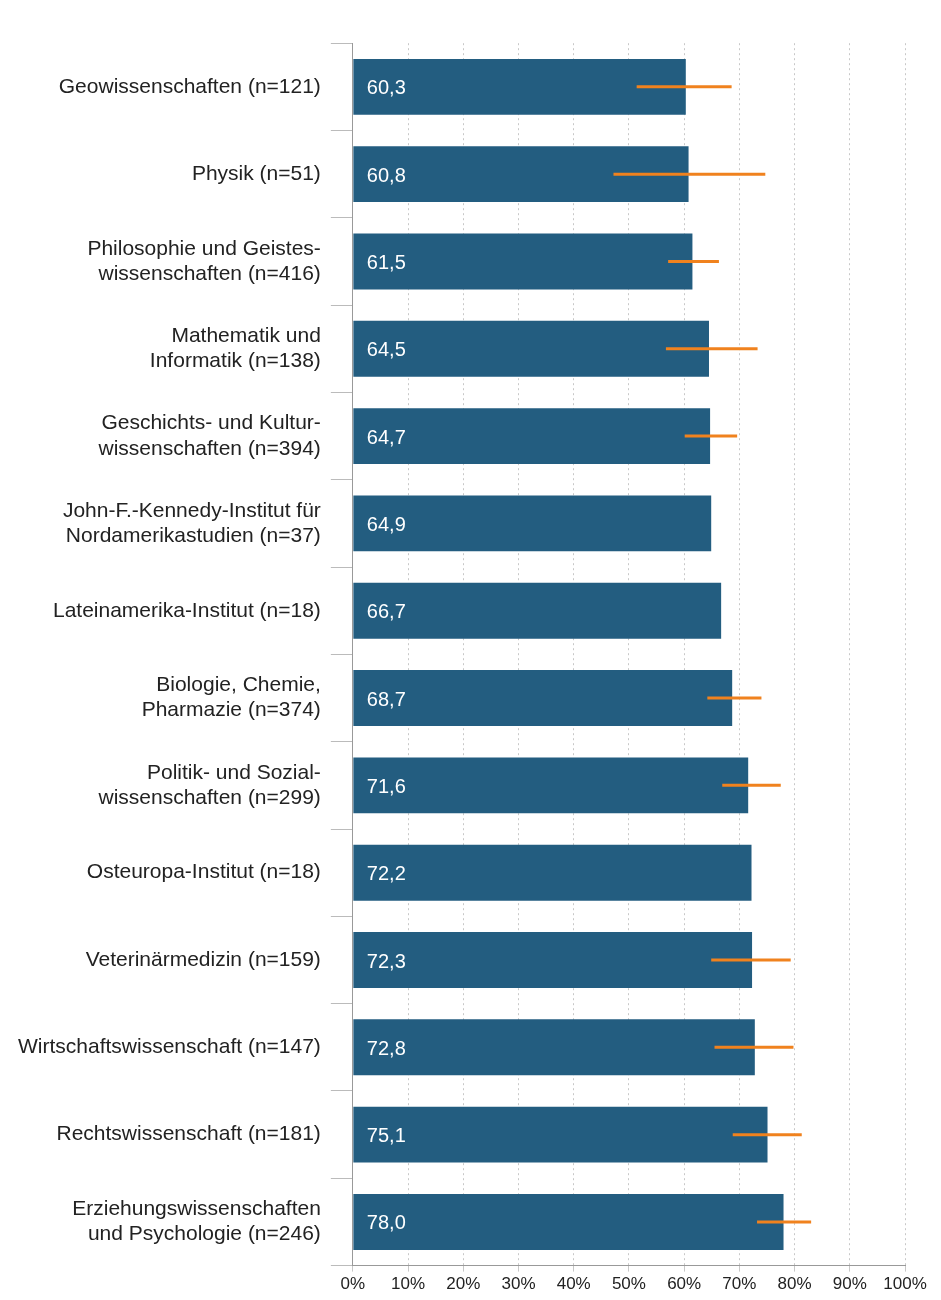 The height and width of the screenshot is (1300, 941). I want to click on data-label: 71,6, so click(386, 785).